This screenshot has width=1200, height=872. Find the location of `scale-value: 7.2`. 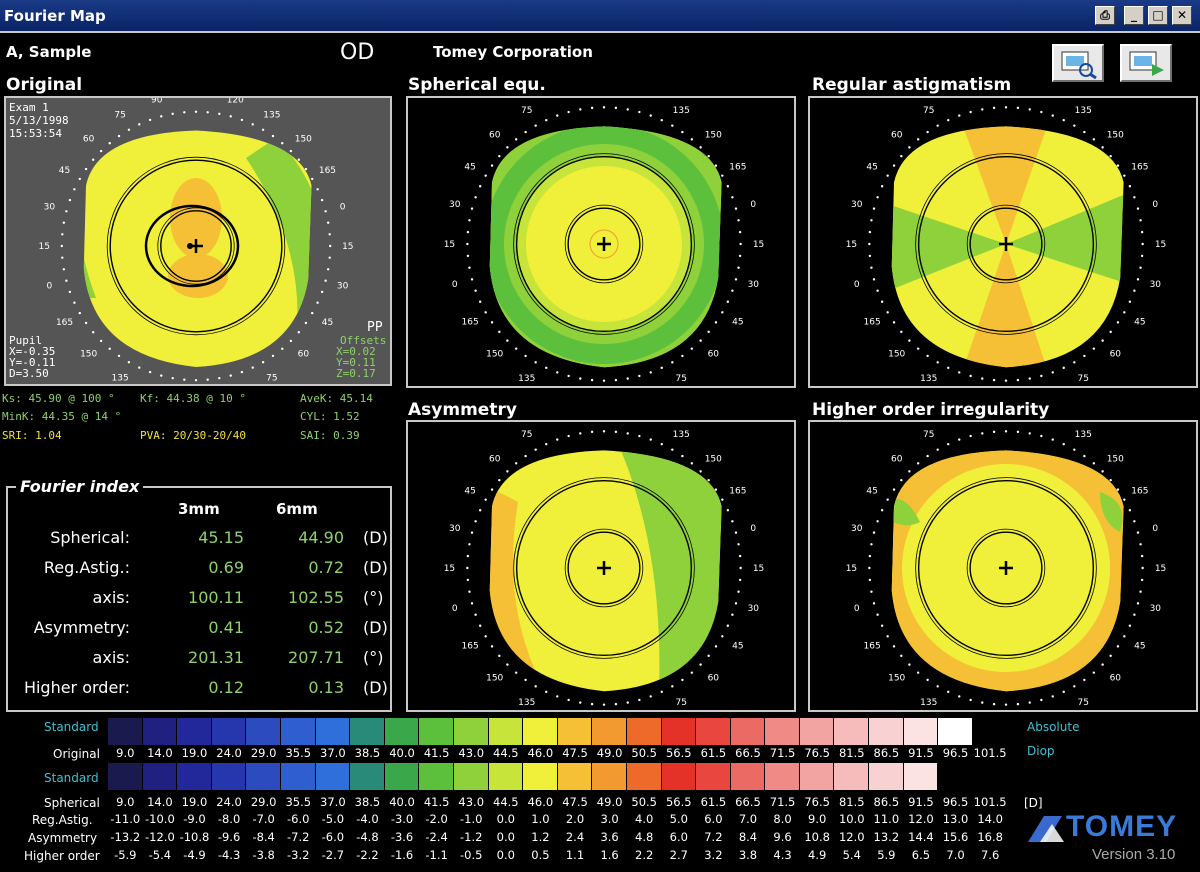

scale-value: 7.2 is located at coordinates (713, 837).